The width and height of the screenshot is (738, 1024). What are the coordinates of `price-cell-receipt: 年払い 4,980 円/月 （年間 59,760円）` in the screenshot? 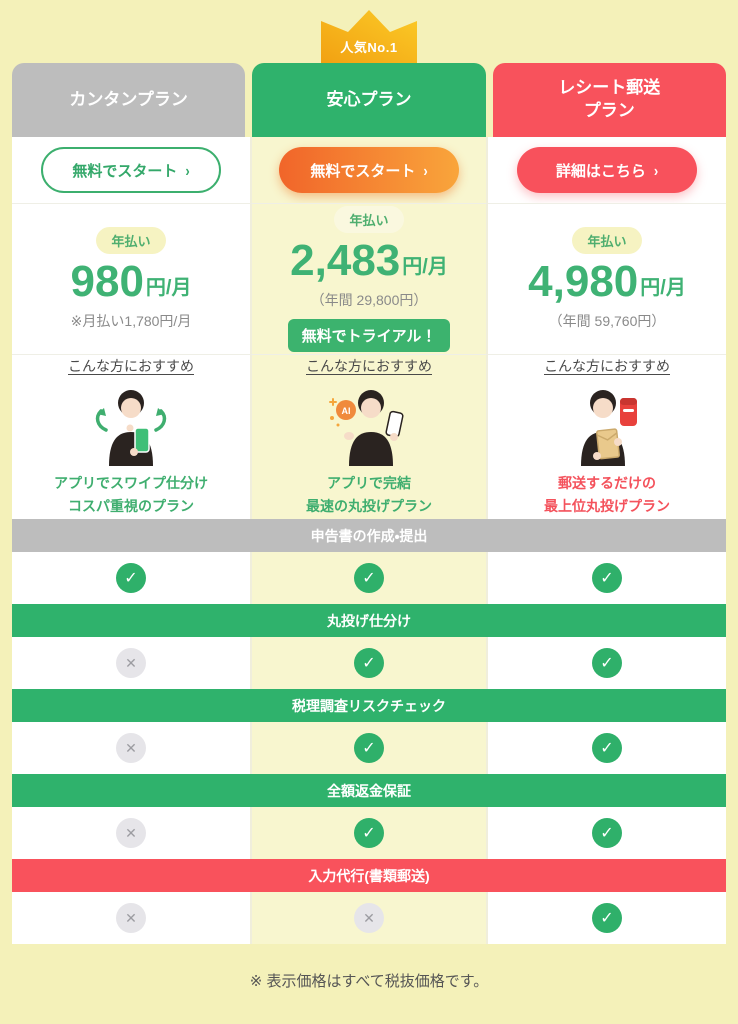 It's located at (607, 278).